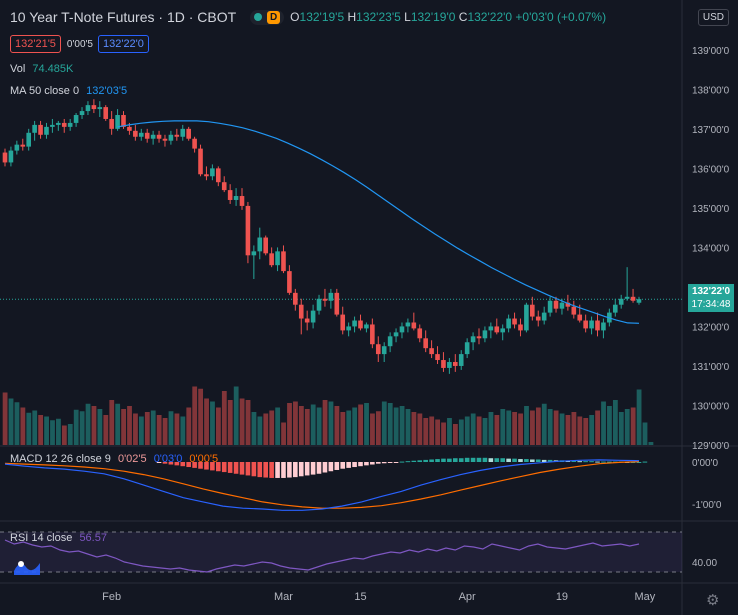 The width and height of the screenshot is (738, 615). I want to click on date-tick-label: Feb, so click(111, 597).